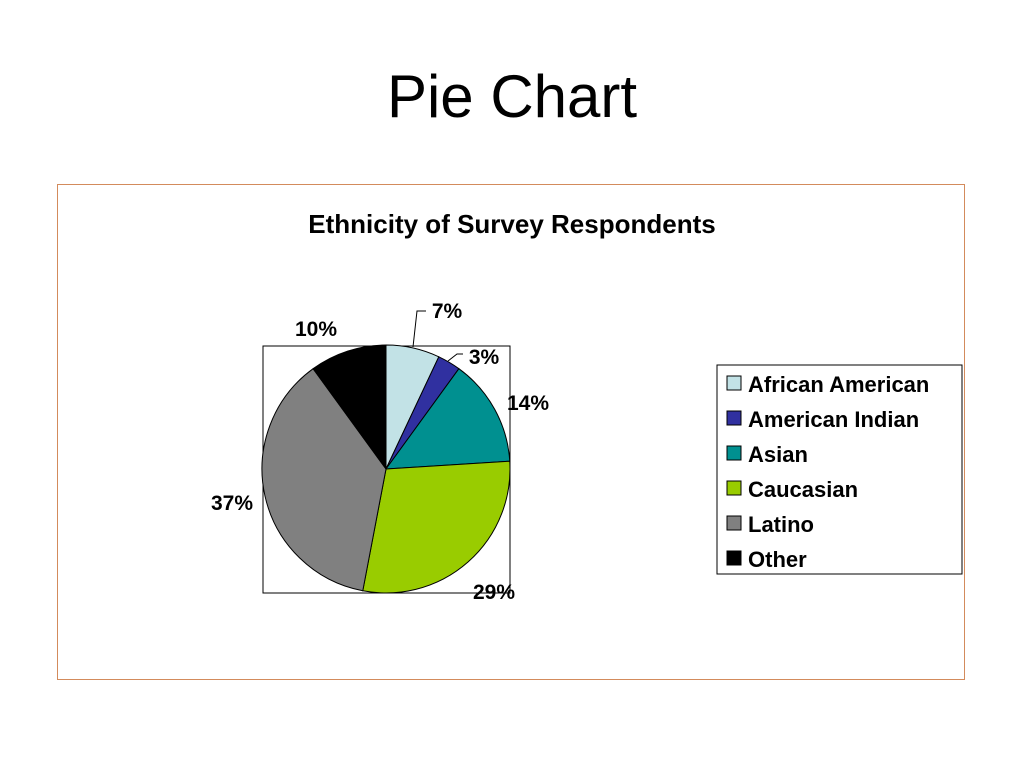  I want to click on data-label-latino: 37%, so click(232, 503).